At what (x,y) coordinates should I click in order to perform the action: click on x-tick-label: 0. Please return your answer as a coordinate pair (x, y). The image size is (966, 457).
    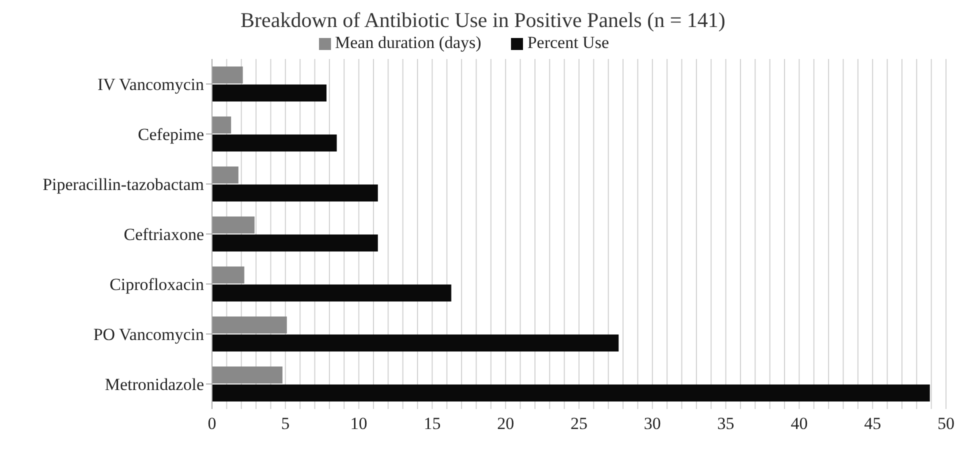
    Looking at the image, I should click on (212, 424).